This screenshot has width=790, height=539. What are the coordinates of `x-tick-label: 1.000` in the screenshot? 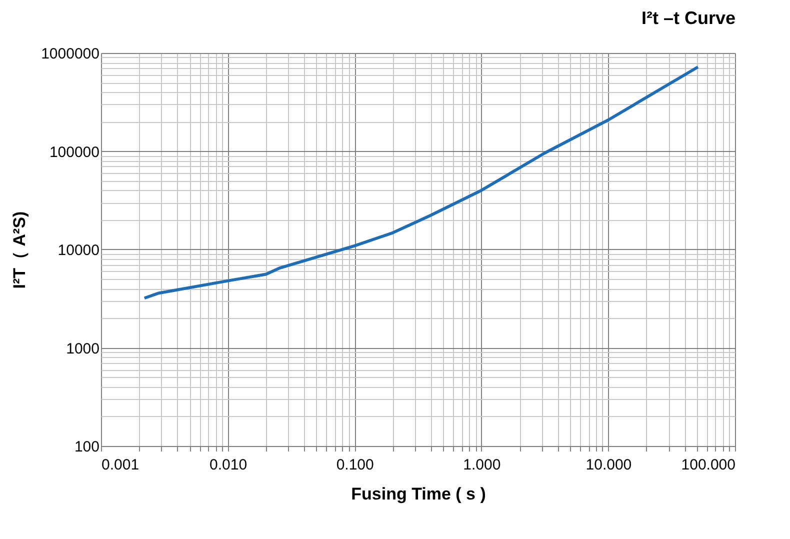 It's located at (482, 465).